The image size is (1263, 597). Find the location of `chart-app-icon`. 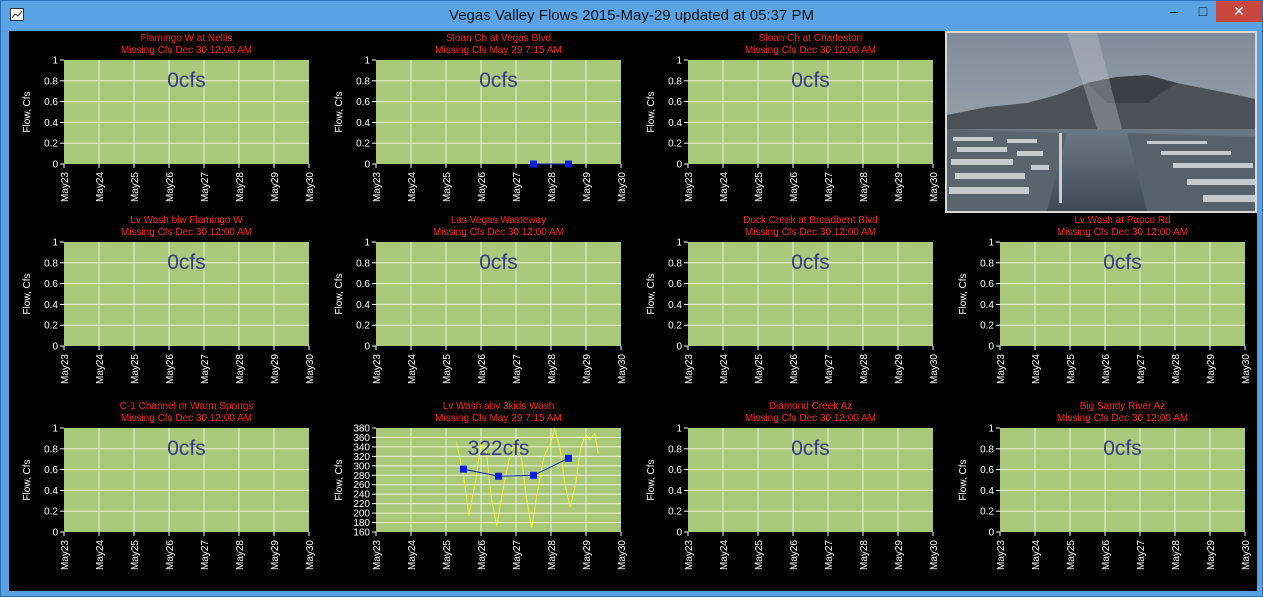

chart-app-icon is located at coordinates (17, 14).